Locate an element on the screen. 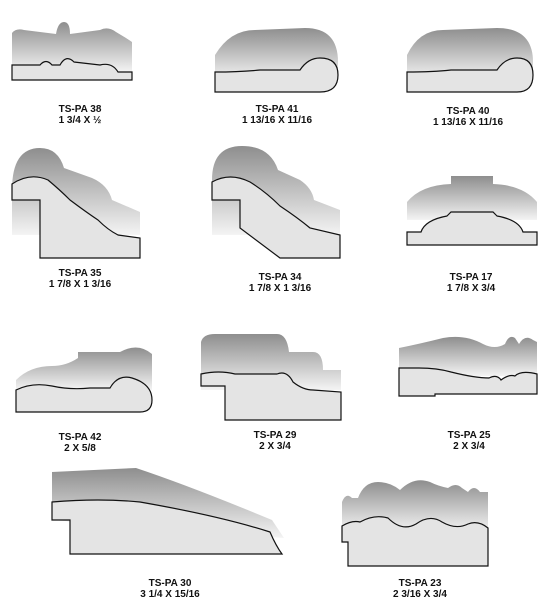 The image size is (550, 606). profile-caption: TS-PA 25 2 X 3/4 is located at coordinates (469, 441).